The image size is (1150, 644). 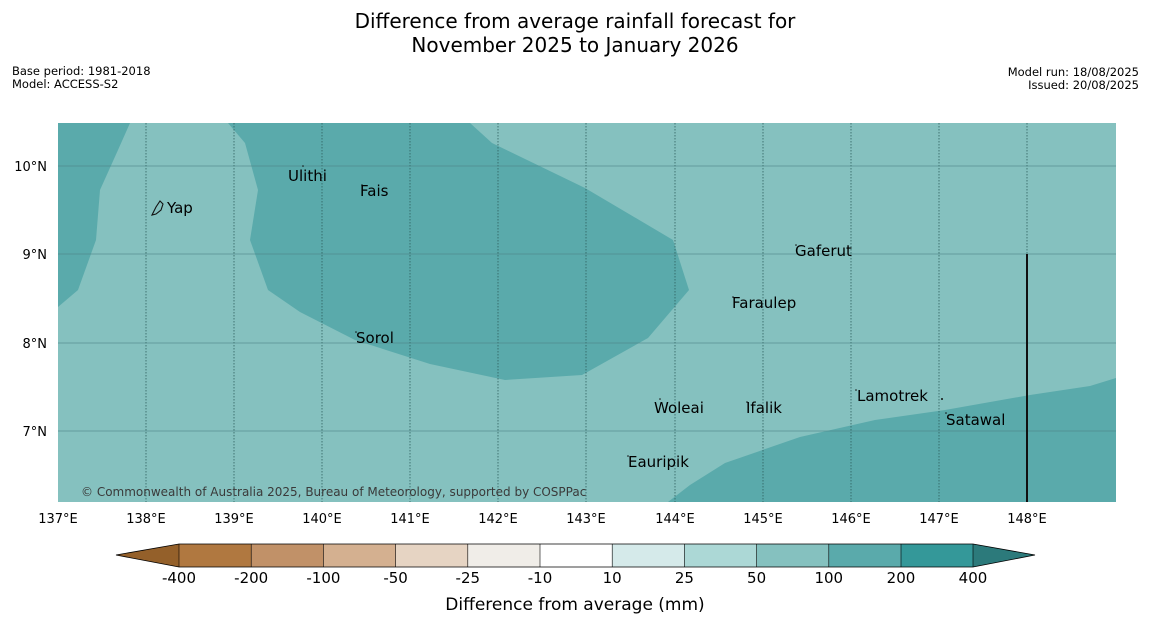 I want to click on colorbar, so click(x=575, y=555).